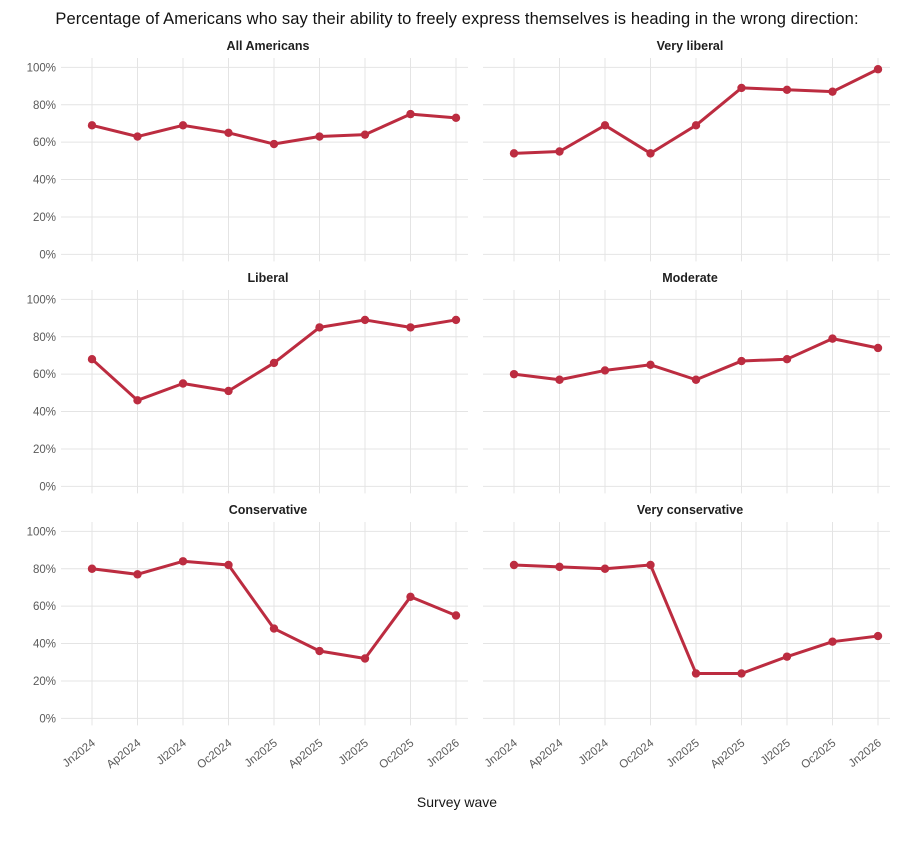 The image size is (914, 854). I want to click on facet-panel-all-americans: All Americans 0% 20% 40% 60% 80% 100%, so click(245, 151).